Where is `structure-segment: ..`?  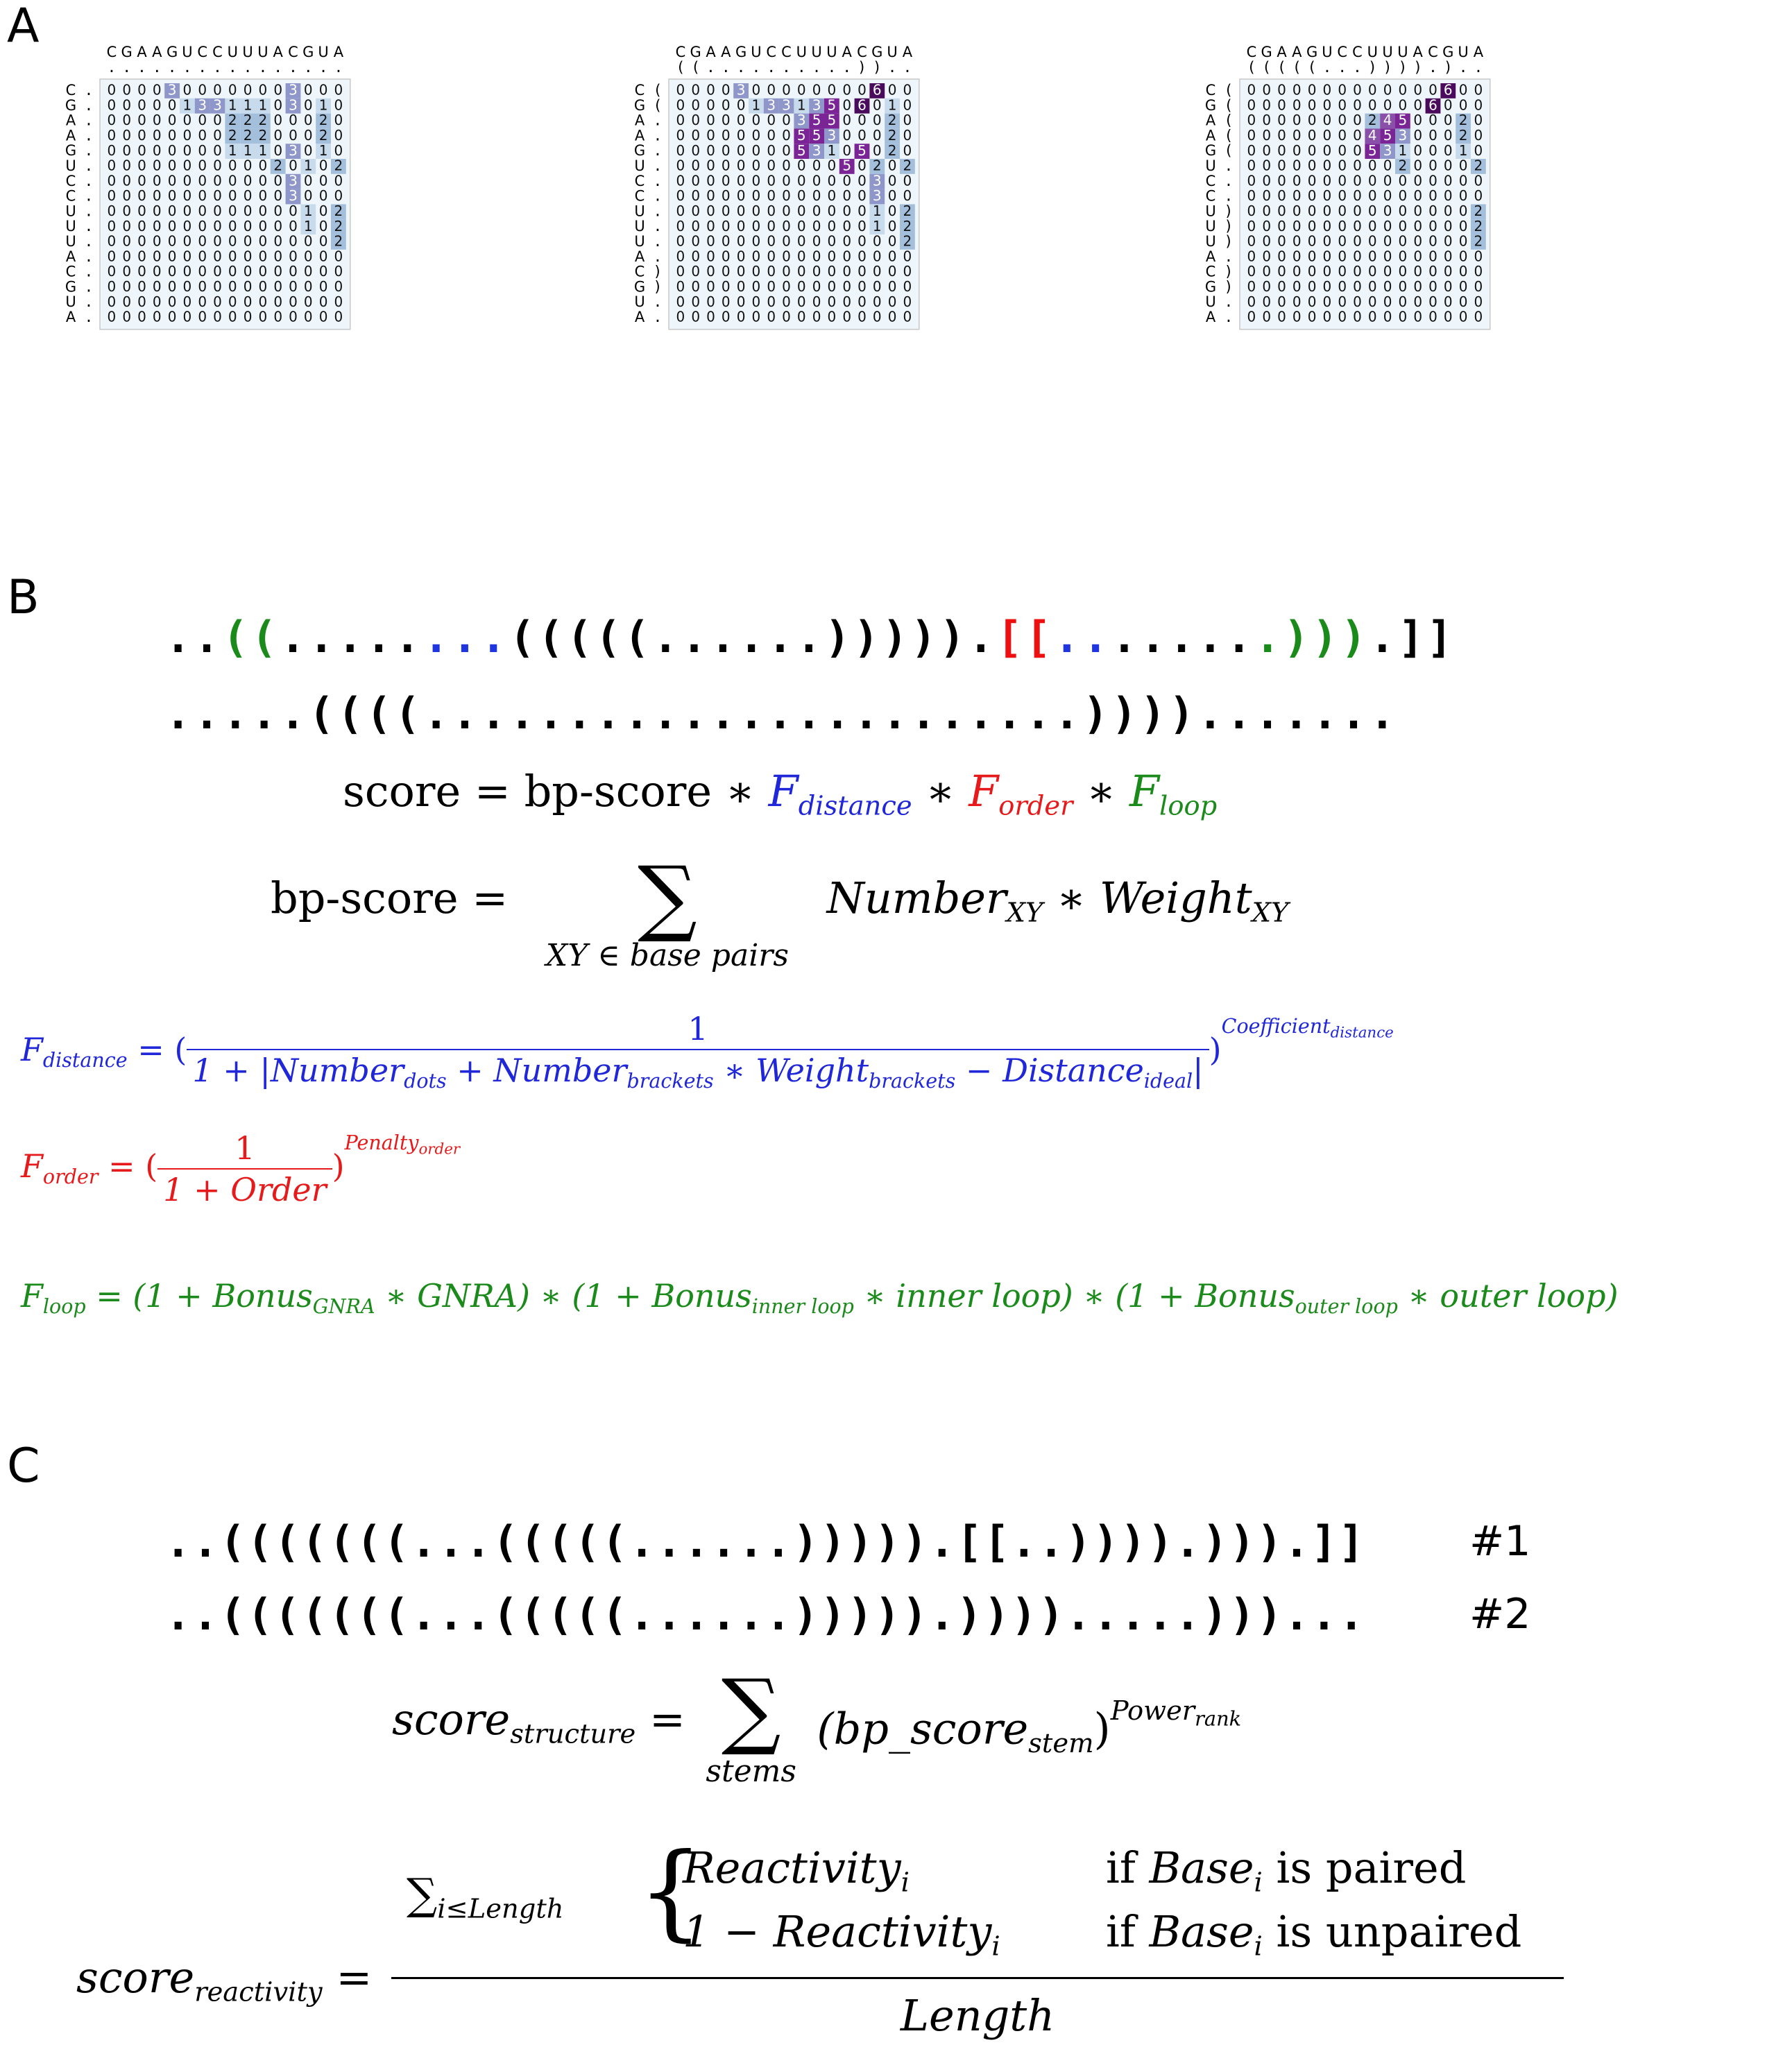 structure-segment: .. is located at coordinates (194, 637).